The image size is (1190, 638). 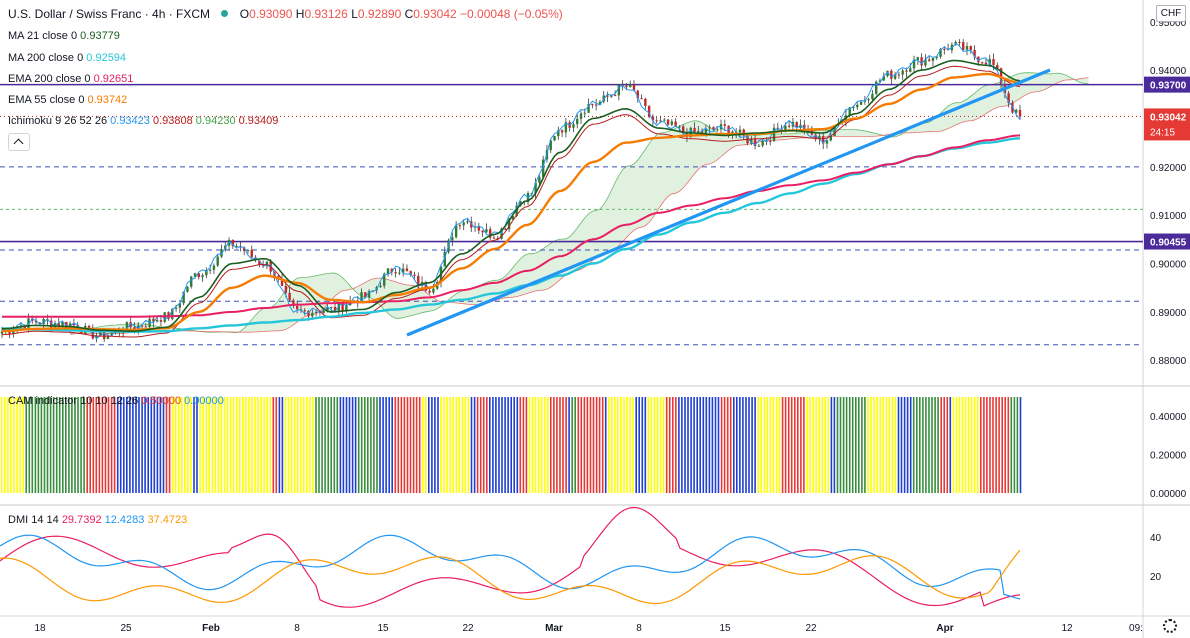 What do you see at coordinates (204, 401) in the screenshot?
I see `cam-value-2: 0.00000` at bounding box center [204, 401].